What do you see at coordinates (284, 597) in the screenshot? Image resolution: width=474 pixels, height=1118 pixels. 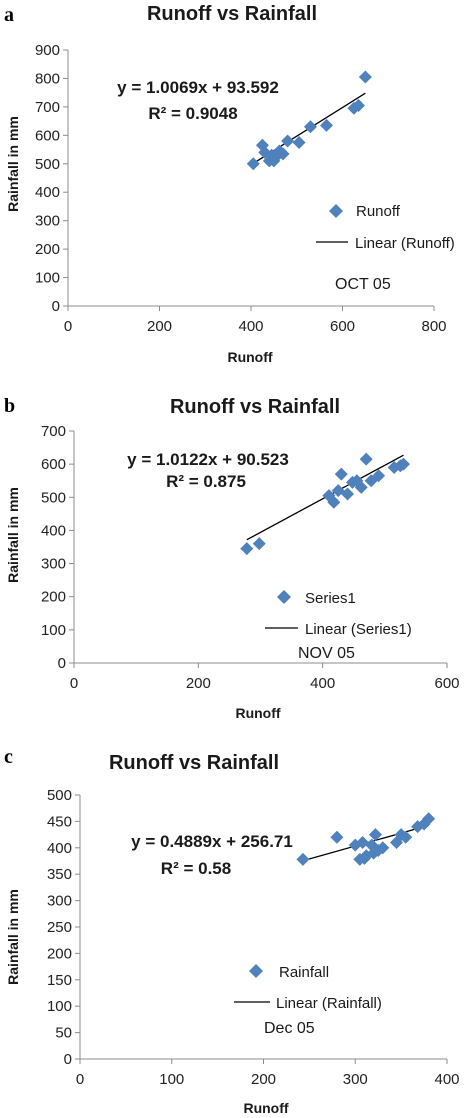 I see `legend-marker-b` at bounding box center [284, 597].